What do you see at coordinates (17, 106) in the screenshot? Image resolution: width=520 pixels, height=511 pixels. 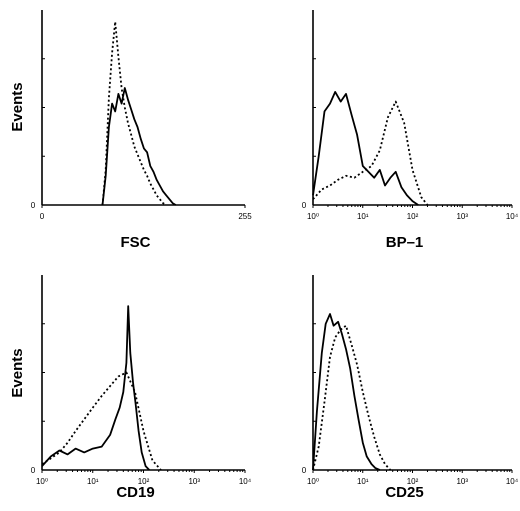 I see `y-label-top: Events` at bounding box center [17, 106].